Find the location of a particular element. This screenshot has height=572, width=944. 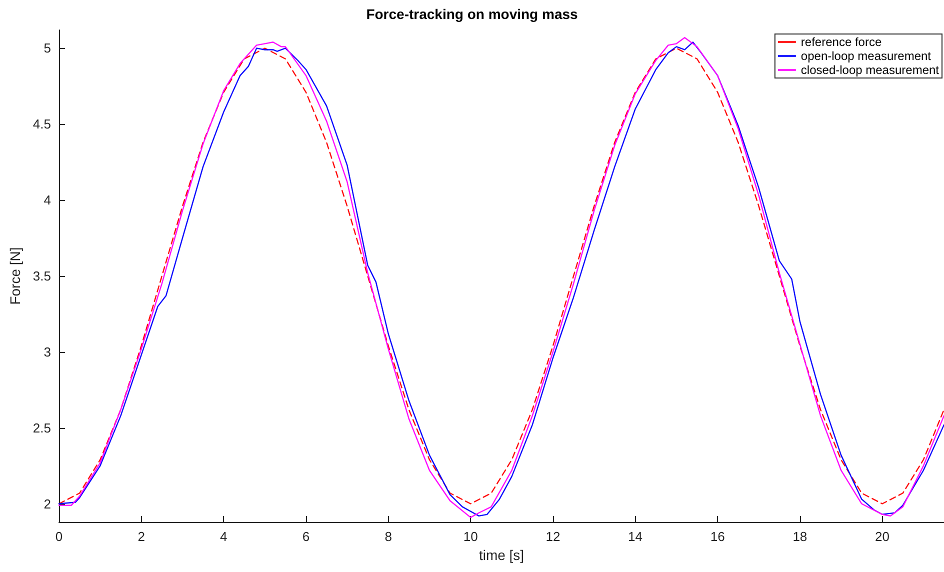

x-tick-label: 10 is located at coordinates (470, 536).